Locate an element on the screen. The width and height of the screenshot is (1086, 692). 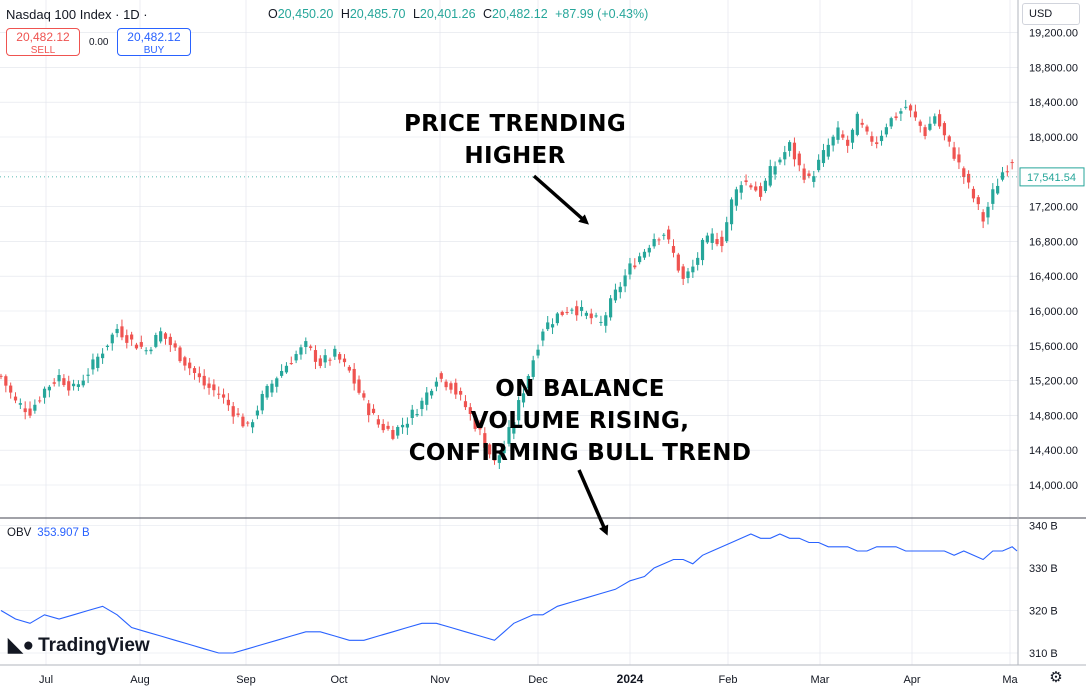
obv-legend-value: 353.907 B is located at coordinates (63, 533).